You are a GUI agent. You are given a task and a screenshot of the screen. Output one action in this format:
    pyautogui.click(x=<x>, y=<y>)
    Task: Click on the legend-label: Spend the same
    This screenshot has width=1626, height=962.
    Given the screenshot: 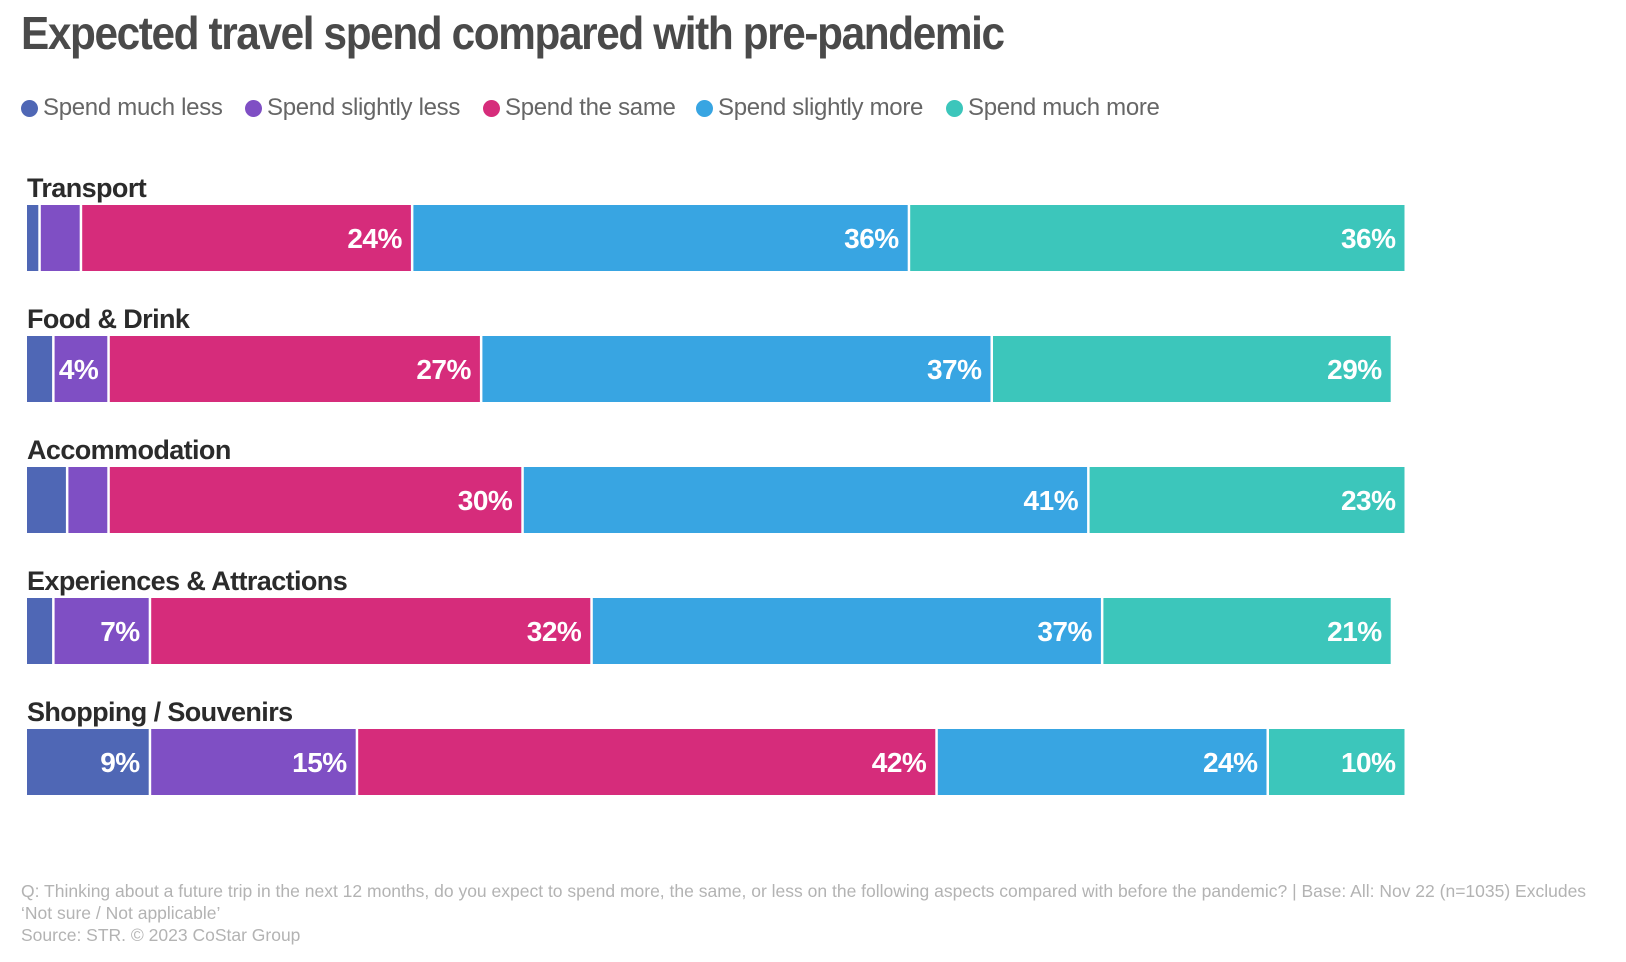 What is the action you would take?
    pyautogui.click(x=590, y=107)
    